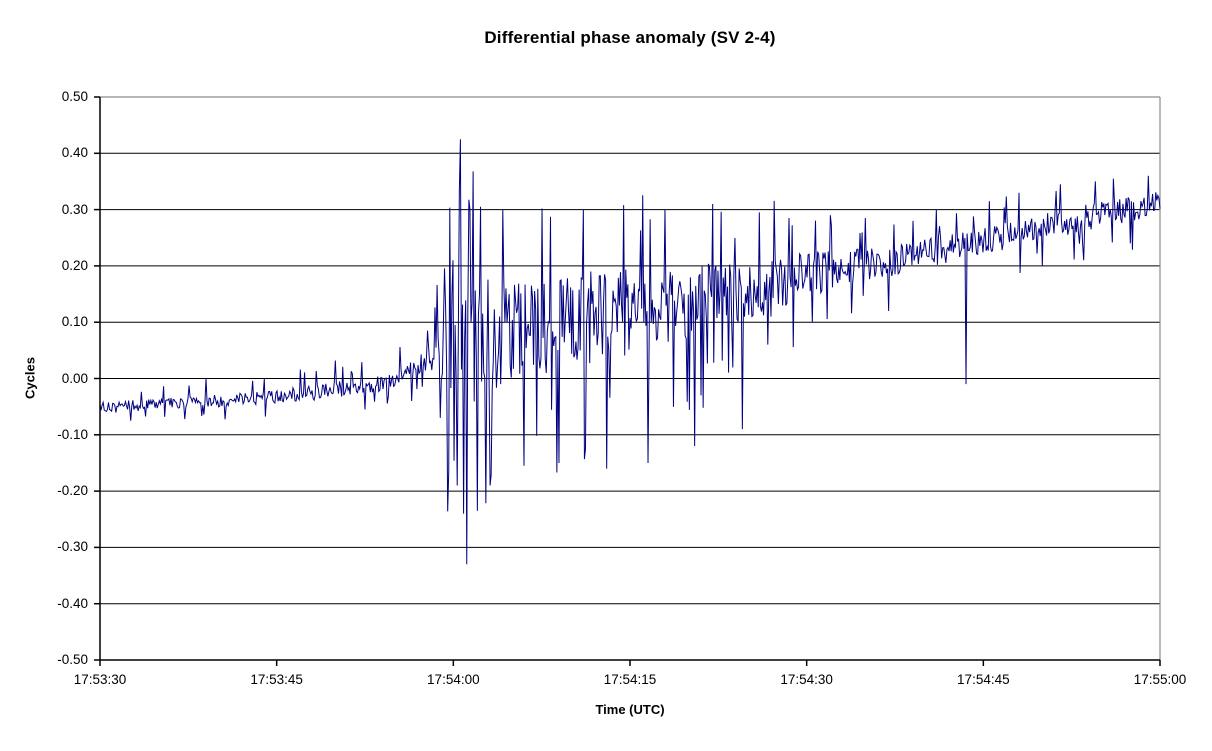  I want to click on y-tick-label: 0.40, so click(74, 153).